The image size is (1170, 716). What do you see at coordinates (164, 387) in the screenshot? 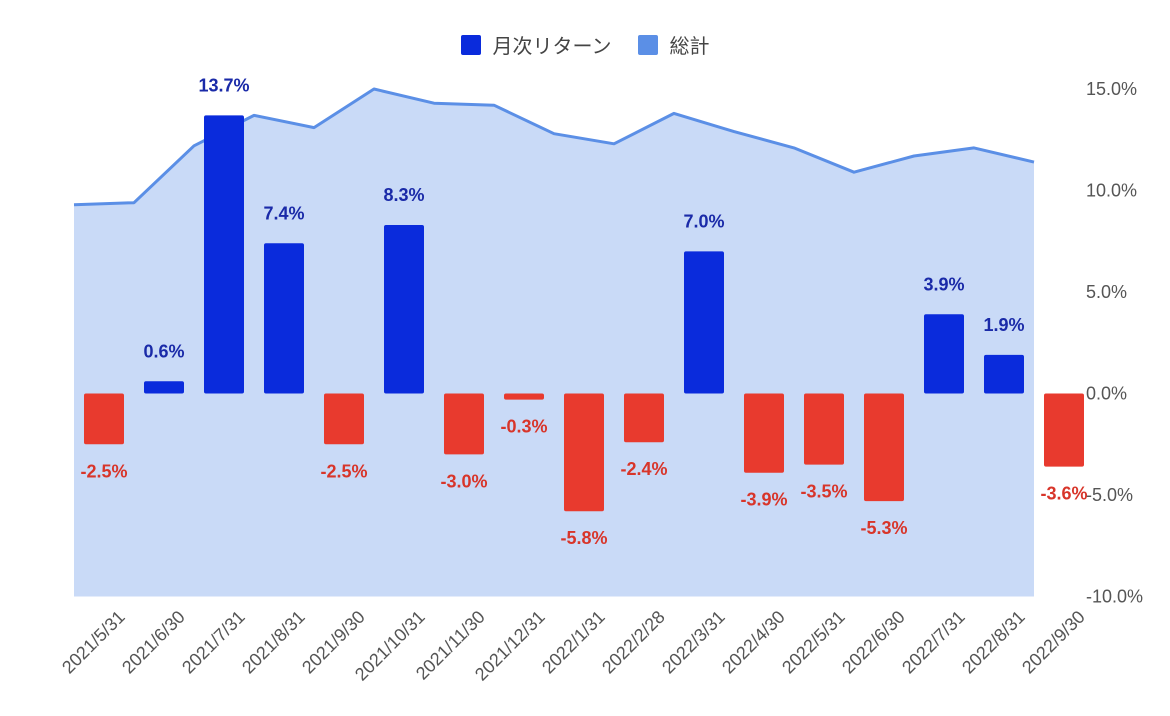
I see `bar-2021/6/30` at bounding box center [164, 387].